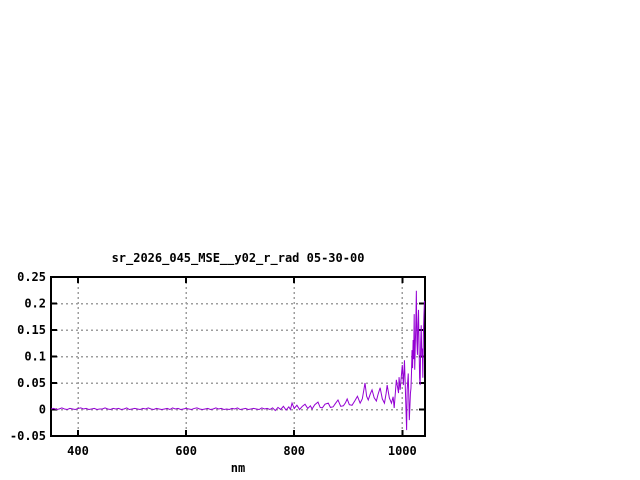  What do you see at coordinates (78, 451) in the screenshot?
I see `x-tick-label: 400` at bounding box center [78, 451].